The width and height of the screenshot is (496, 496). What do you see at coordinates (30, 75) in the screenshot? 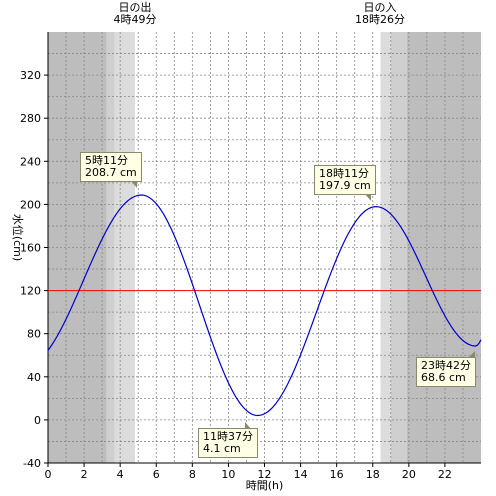
I see `y-tick-label: 320` at bounding box center [30, 75].